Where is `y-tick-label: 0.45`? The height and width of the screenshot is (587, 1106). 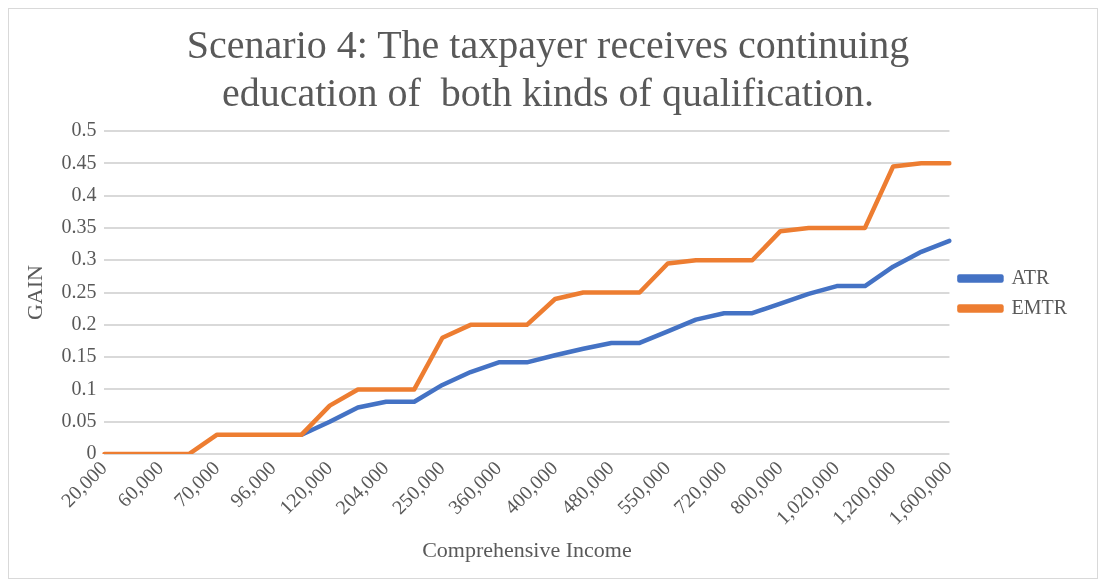 y-tick-label: 0.45 is located at coordinates (79, 161).